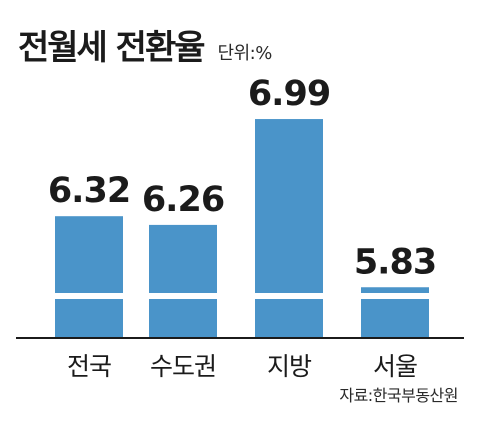 The height and width of the screenshot is (432, 480). What do you see at coordinates (395, 366) in the screenshot?
I see `category-label-4: 서울` at bounding box center [395, 366].